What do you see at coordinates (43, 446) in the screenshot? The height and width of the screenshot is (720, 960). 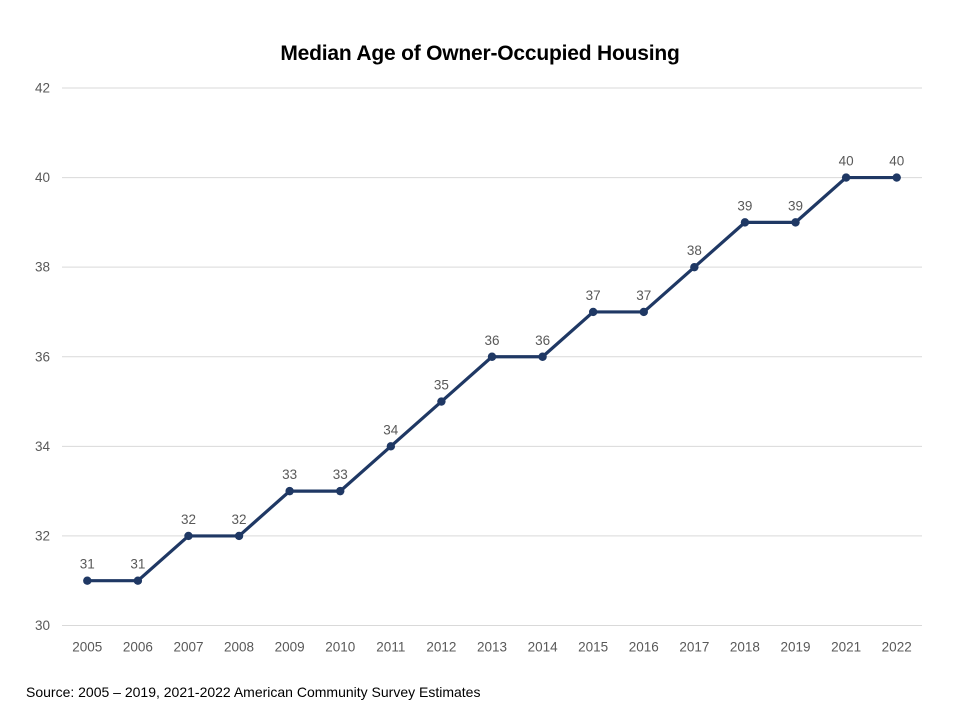 I see `y-axis-tick-label: 34` at bounding box center [43, 446].